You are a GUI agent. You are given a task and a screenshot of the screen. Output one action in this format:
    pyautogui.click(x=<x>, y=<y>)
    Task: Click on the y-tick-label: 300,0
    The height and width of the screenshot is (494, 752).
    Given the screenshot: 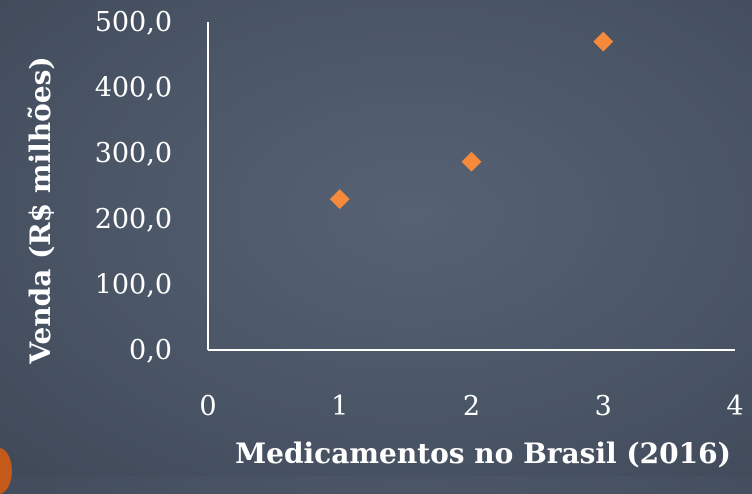 What is the action you would take?
    pyautogui.click(x=133, y=153)
    